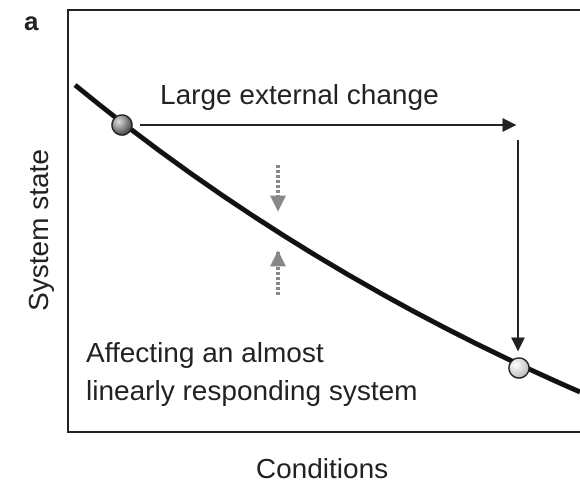 This screenshot has width=580, height=488. What do you see at coordinates (322, 468) in the screenshot?
I see `x-axis-label: Conditions` at bounding box center [322, 468].